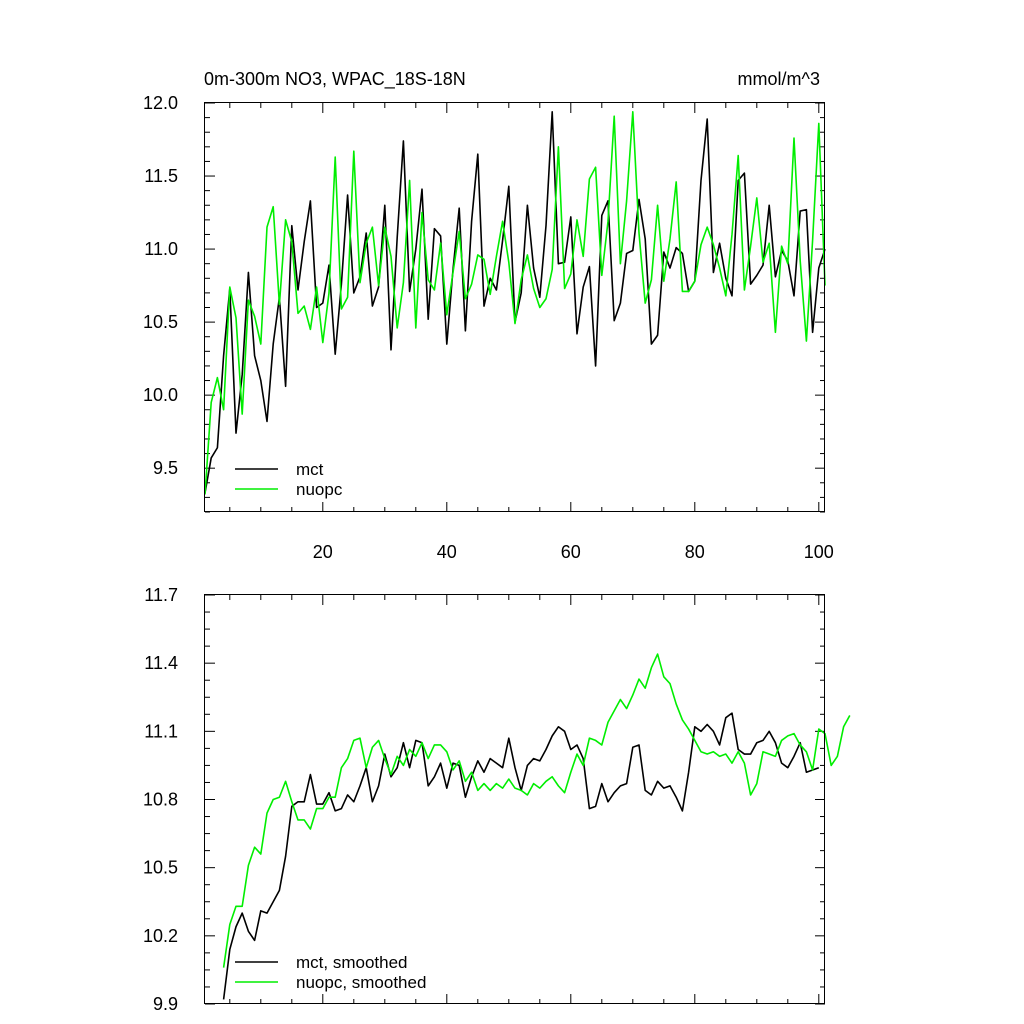 This screenshot has width=1024, height=1024. I want to click on top-xtick-label: 20, so click(323, 552).